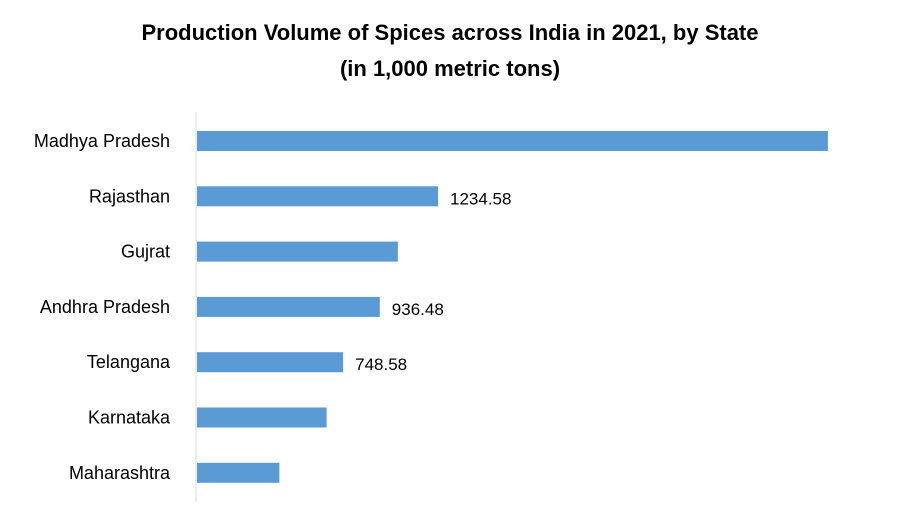  What do you see at coordinates (102, 141) in the screenshot?
I see `category-label: Madhya Pradesh` at bounding box center [102, 141].